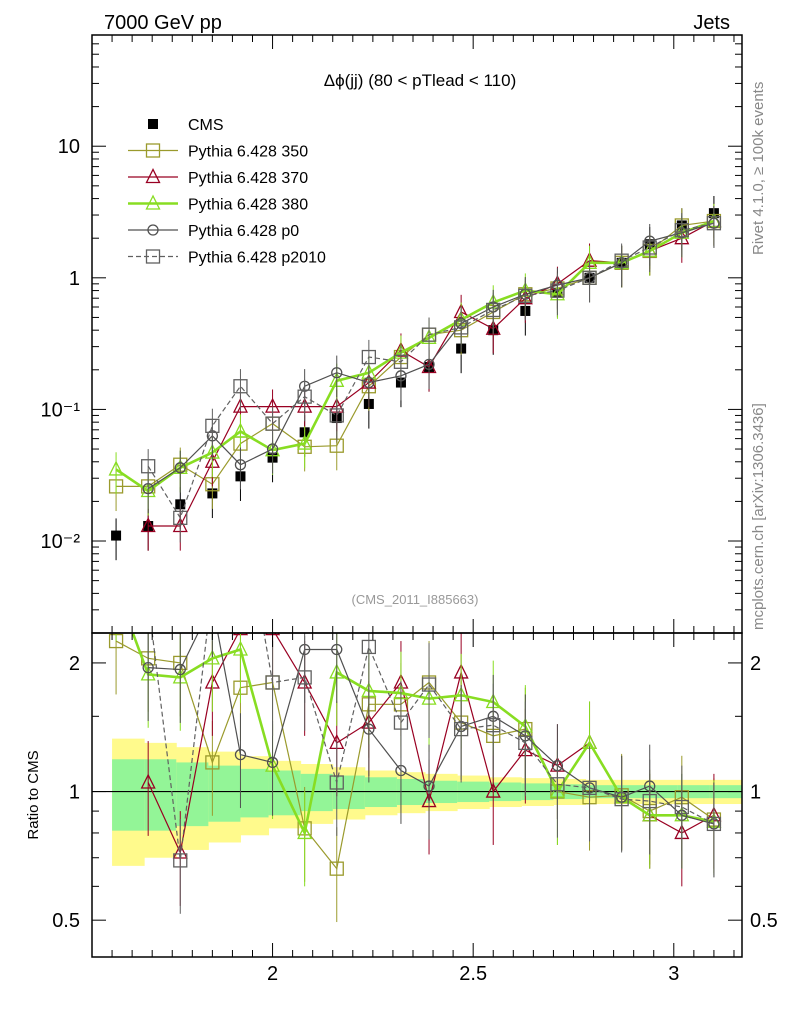 The height and width of the screenshot is (1024, 786). I want to click on xtick-label: 2.5, so click(473, 974).